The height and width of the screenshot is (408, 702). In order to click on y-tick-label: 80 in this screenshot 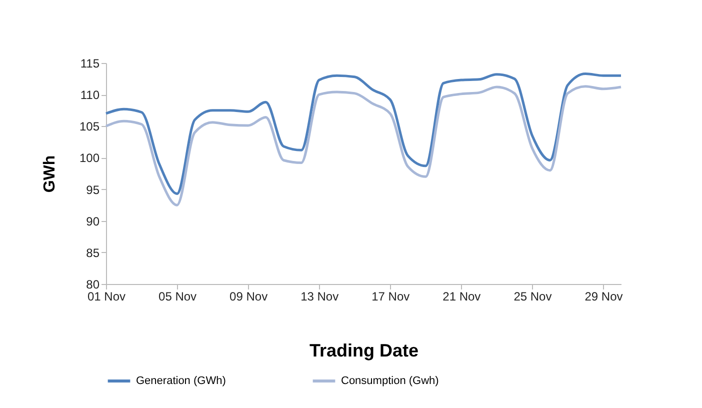, I will do `click(93, 285)`.